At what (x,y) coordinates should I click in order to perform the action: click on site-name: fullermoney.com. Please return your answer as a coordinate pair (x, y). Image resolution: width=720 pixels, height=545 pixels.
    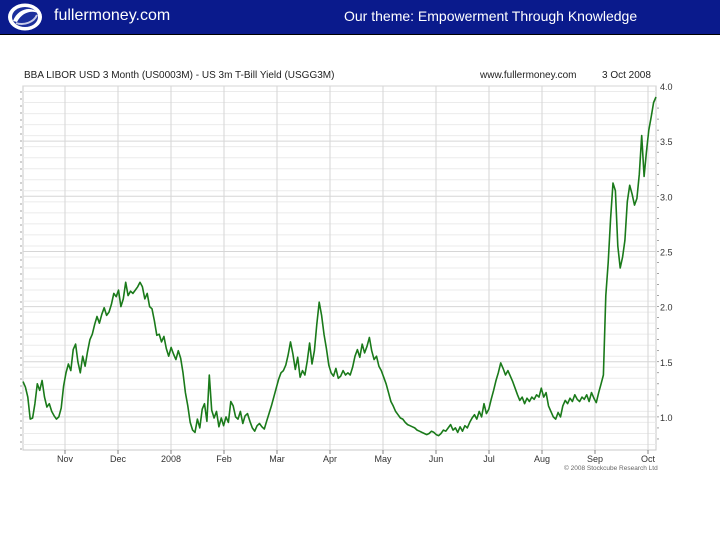
    Looking at the image, I should click on (112, 15).